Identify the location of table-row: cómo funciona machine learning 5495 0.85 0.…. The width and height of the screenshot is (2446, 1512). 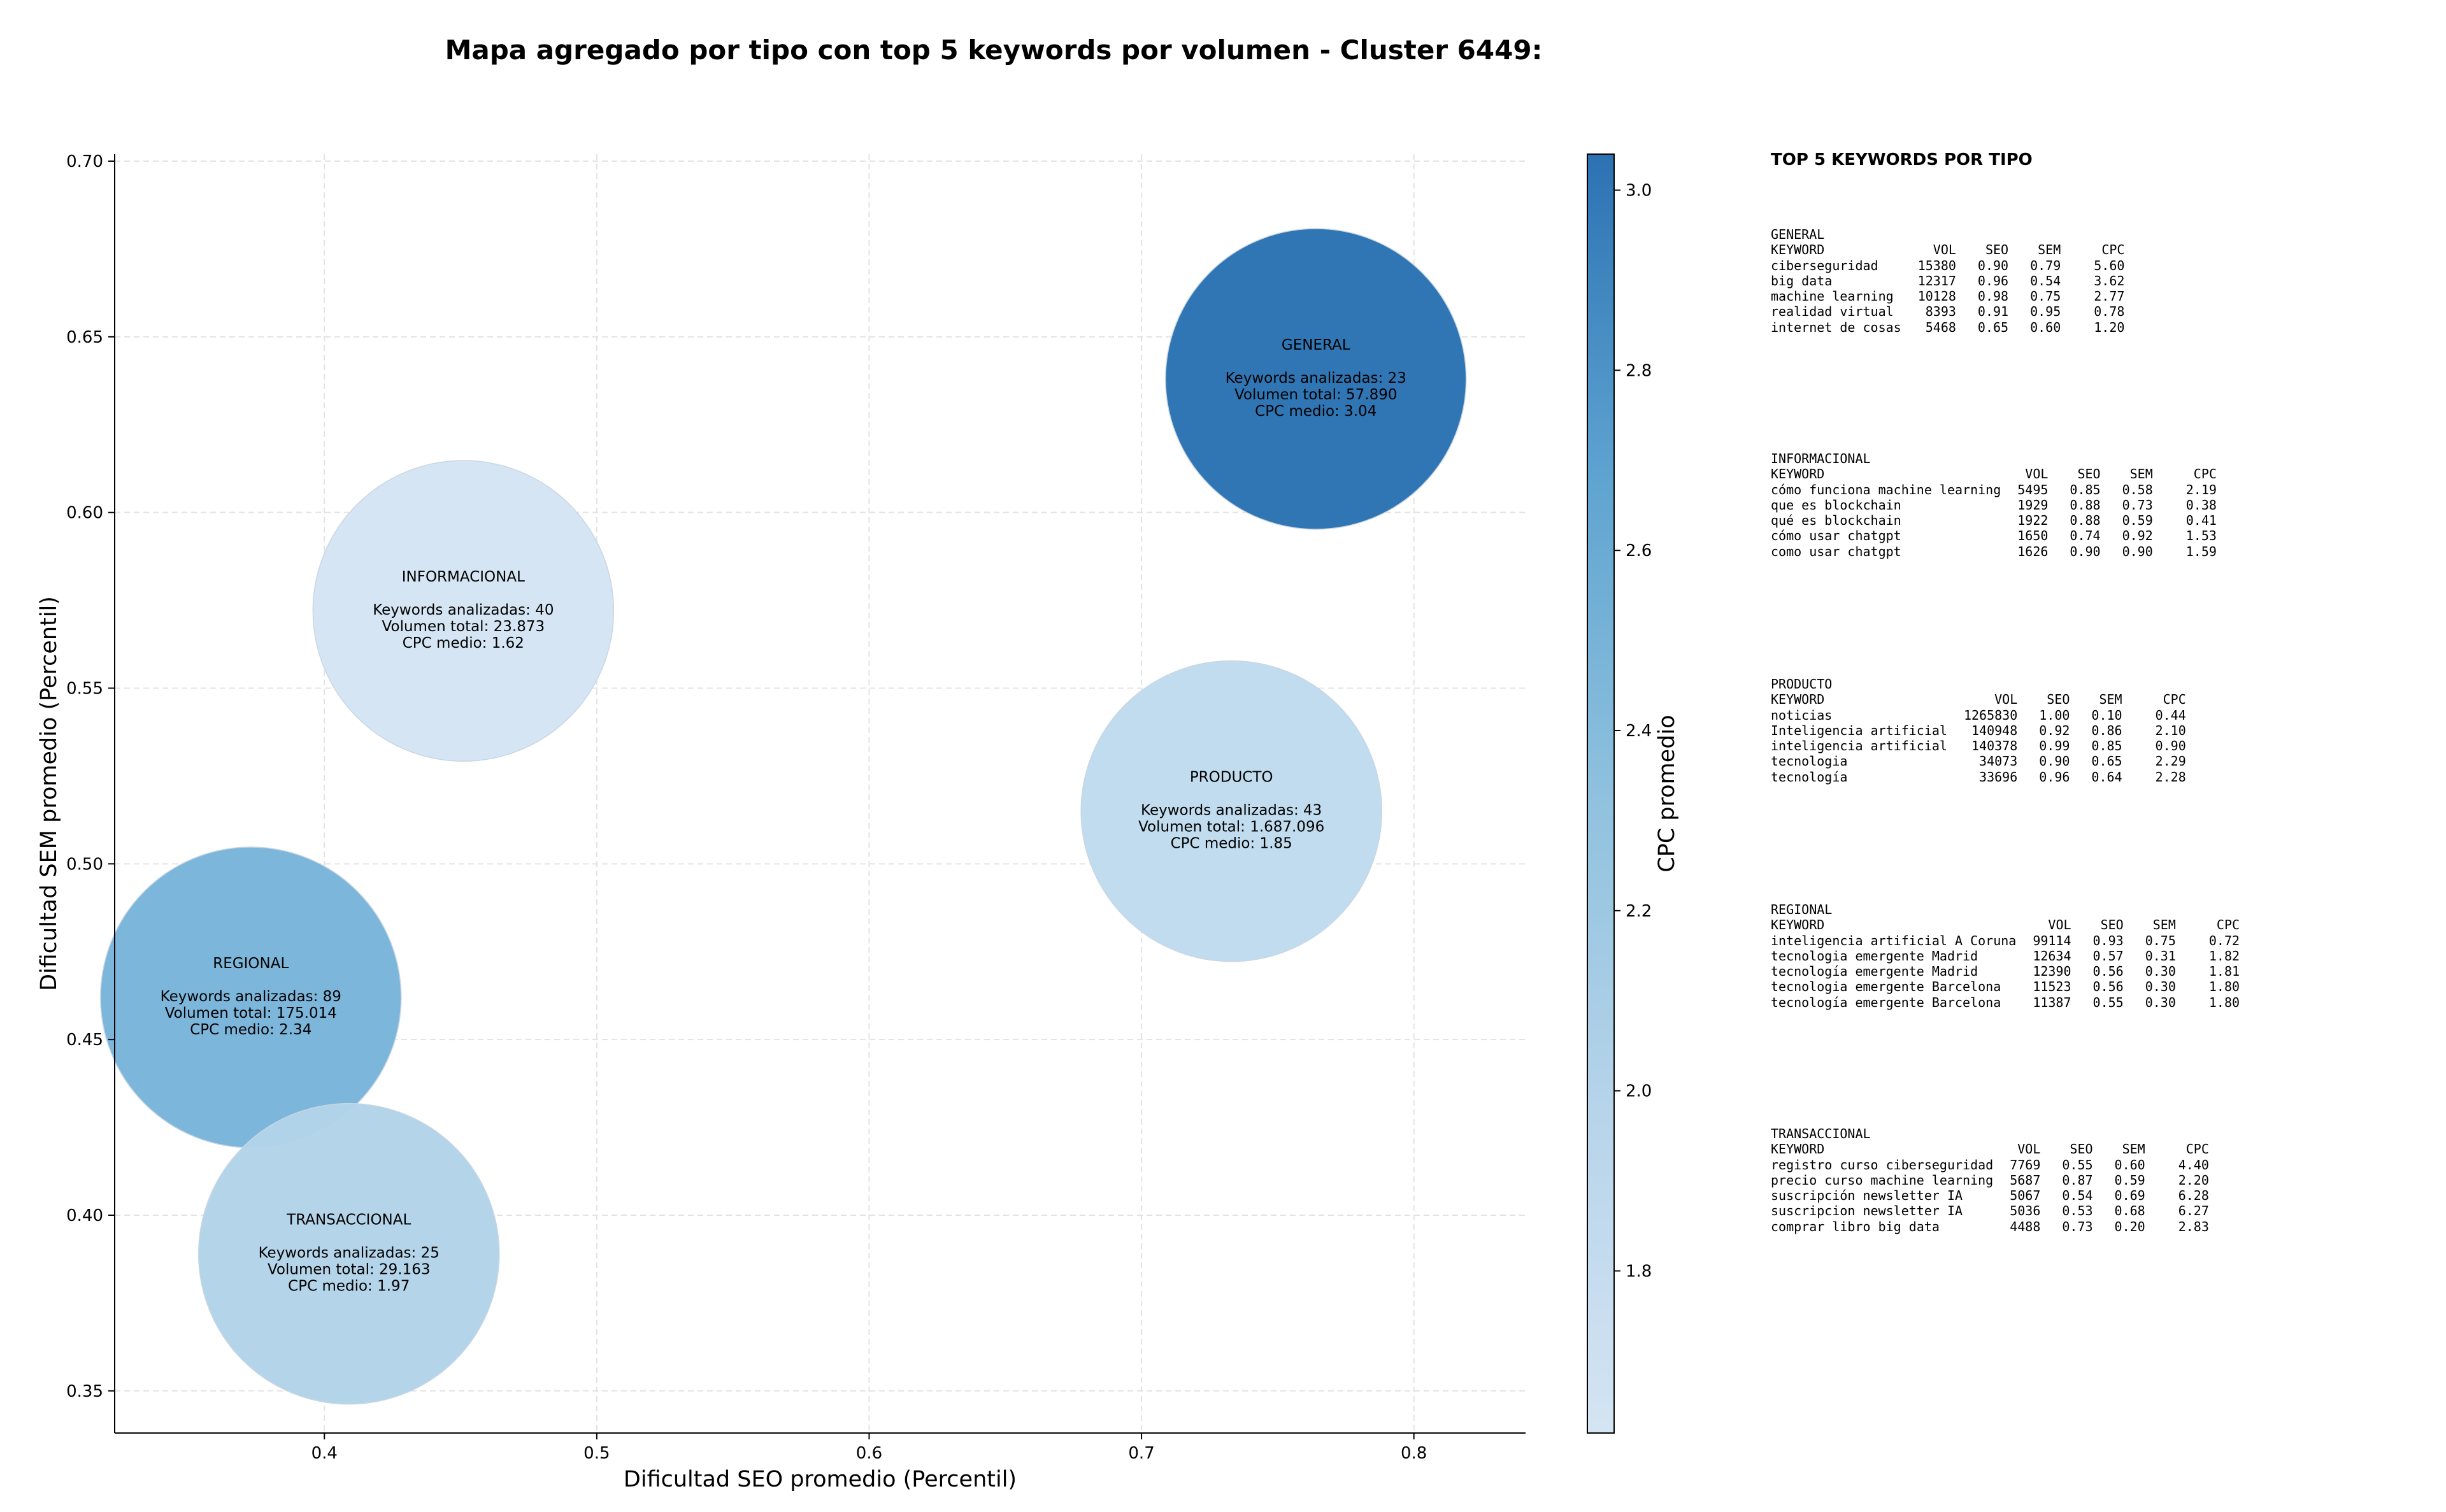
(1994, 489).